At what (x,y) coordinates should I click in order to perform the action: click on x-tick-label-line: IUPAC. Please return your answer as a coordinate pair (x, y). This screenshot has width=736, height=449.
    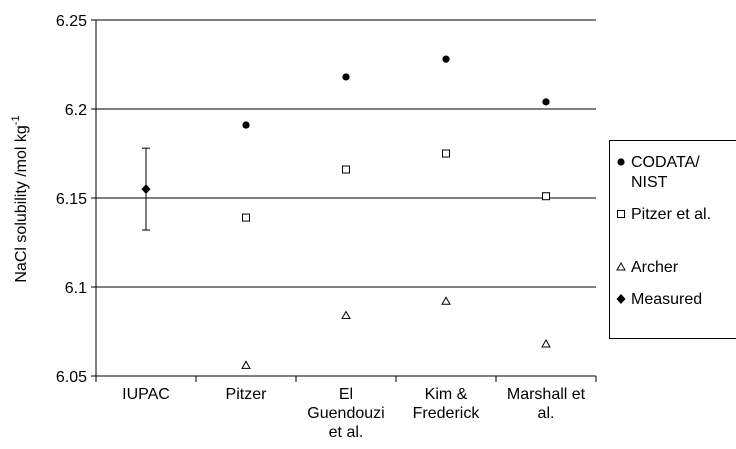
    Looking at the image, I should click on (146, 394).